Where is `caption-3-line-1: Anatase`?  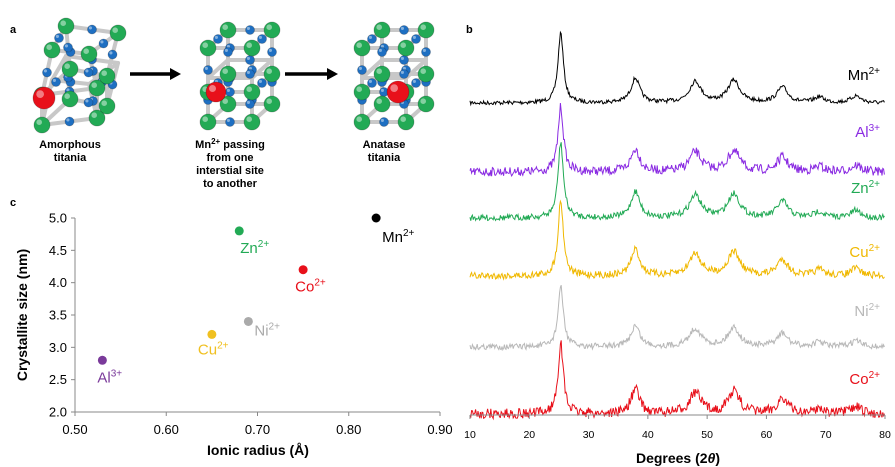 caption-3-line-1: Anatase is located at coordinates (384, 145).